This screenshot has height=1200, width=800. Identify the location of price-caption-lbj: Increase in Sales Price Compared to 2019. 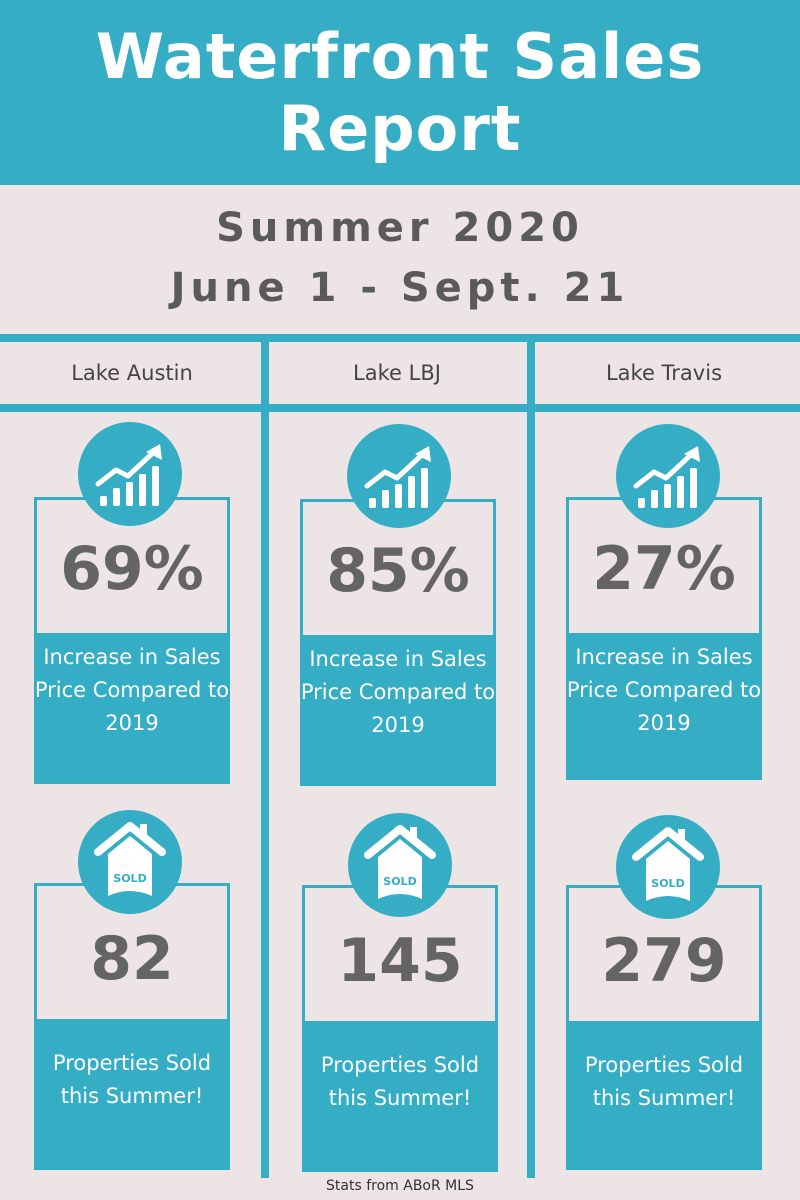
(398, 710).